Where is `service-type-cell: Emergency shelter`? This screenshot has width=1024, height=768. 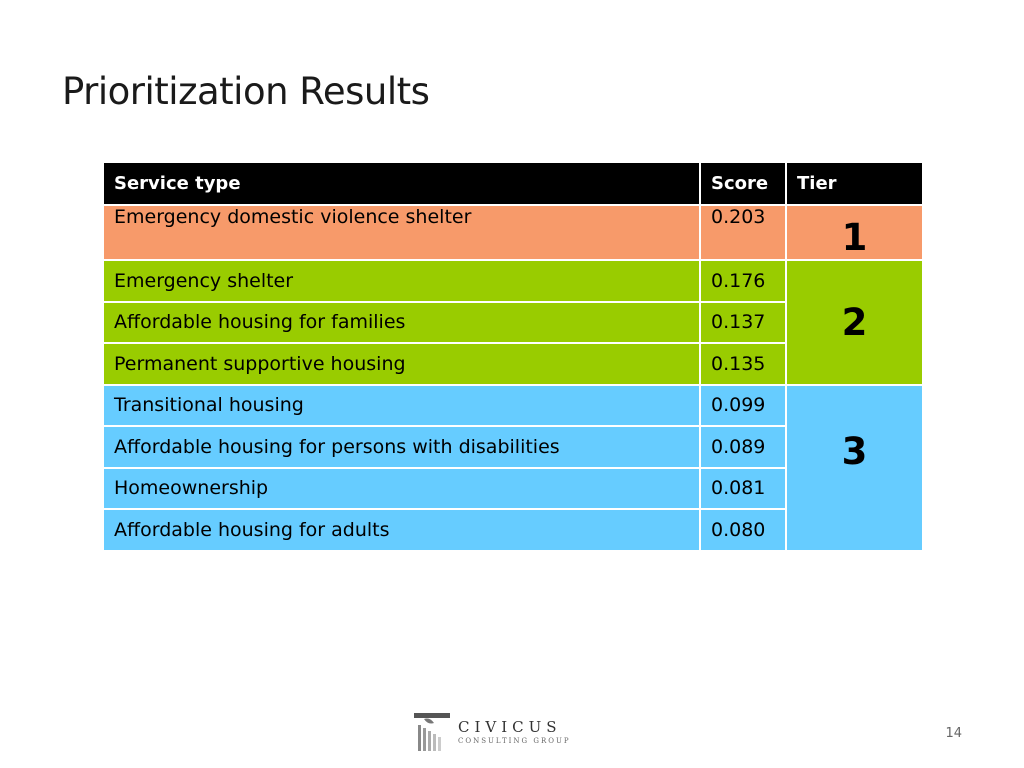 service-type-cell: Emergency shelter is located at coordinates (401, 281).